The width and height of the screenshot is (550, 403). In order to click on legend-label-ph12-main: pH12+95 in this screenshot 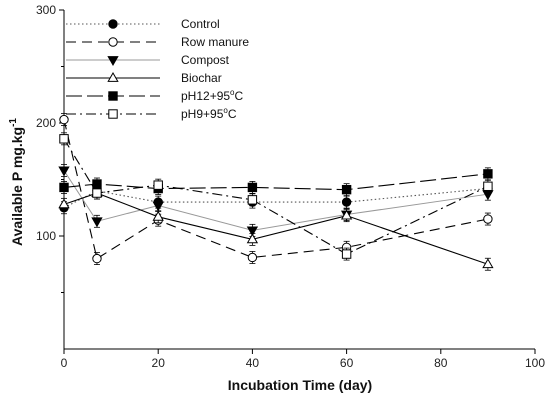, I will do `click(205, 96)`.